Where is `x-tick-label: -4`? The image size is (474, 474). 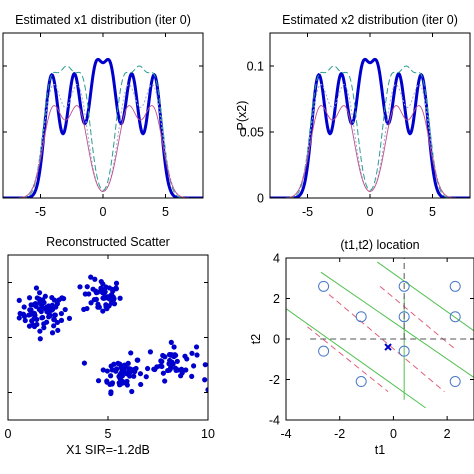 x-tick-label: -4 is located at coordinates (285, 434).